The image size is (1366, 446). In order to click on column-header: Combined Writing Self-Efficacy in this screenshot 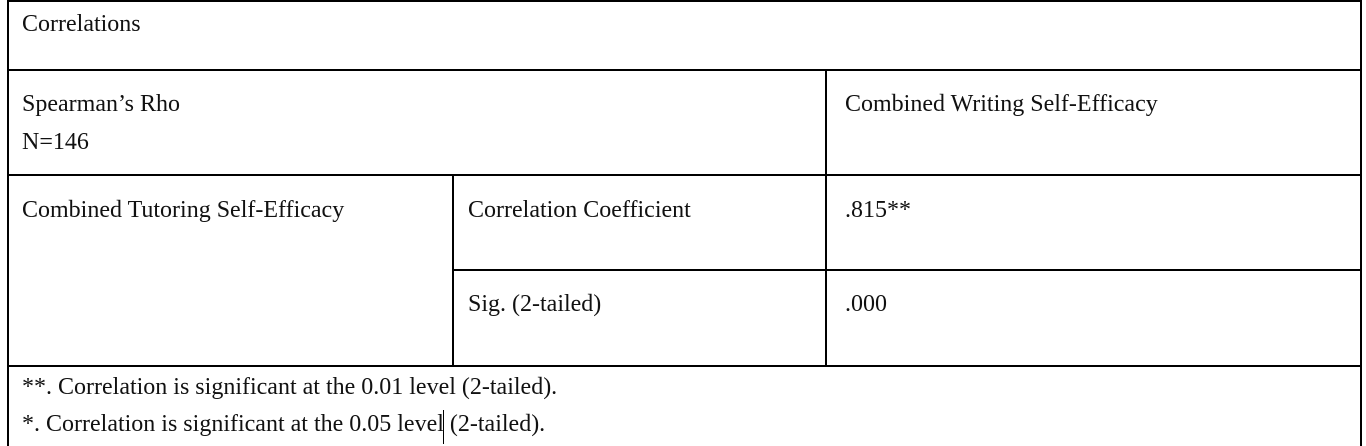, I will do `click(1001, 104)`.